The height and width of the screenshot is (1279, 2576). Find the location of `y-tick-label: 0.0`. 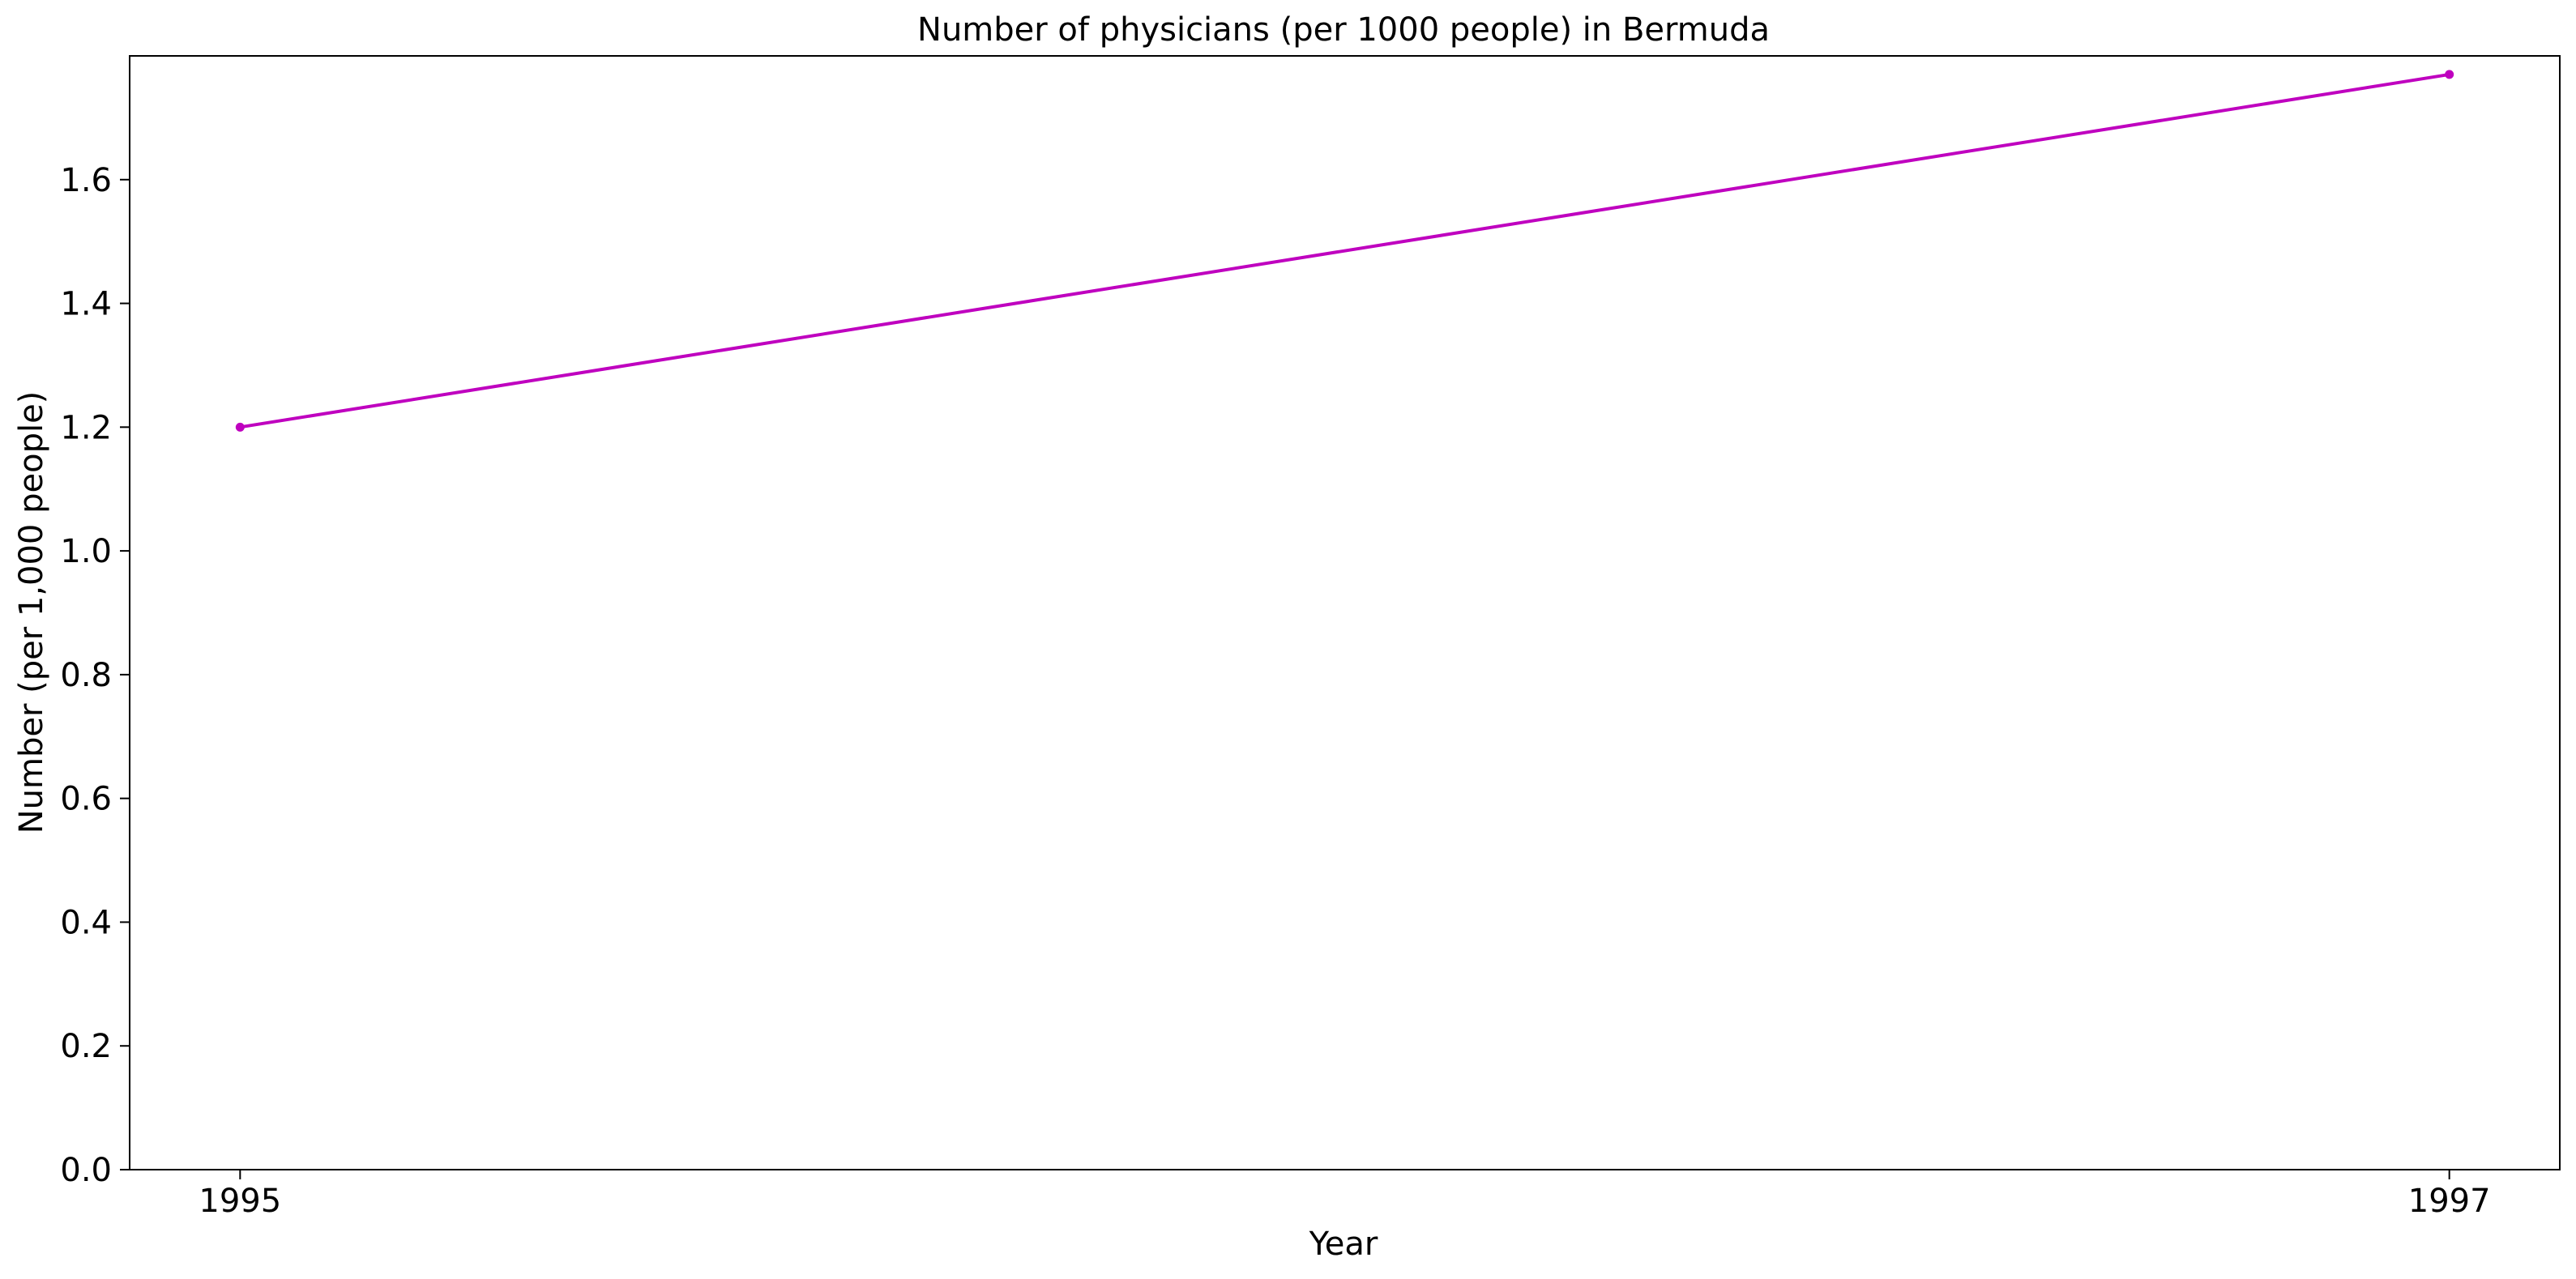

y-tick-label: 0.0 is located at coordinates (86, 1170).